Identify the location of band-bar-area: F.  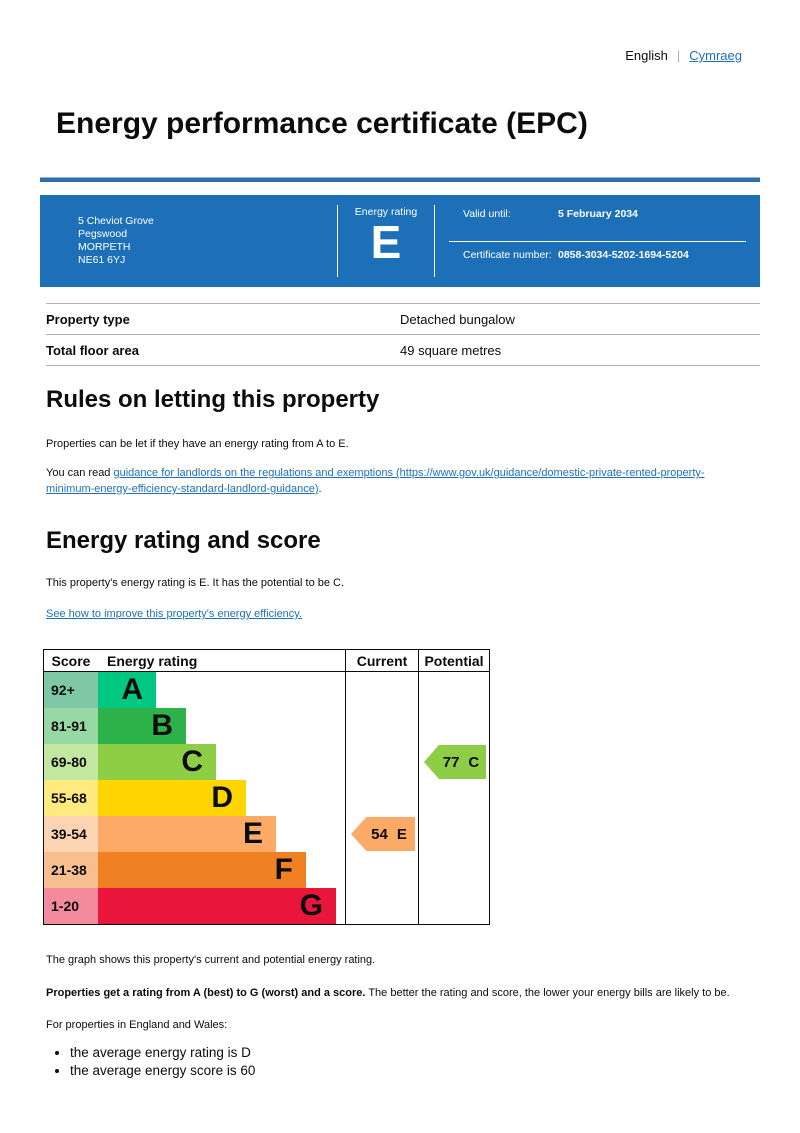
(221, 870).